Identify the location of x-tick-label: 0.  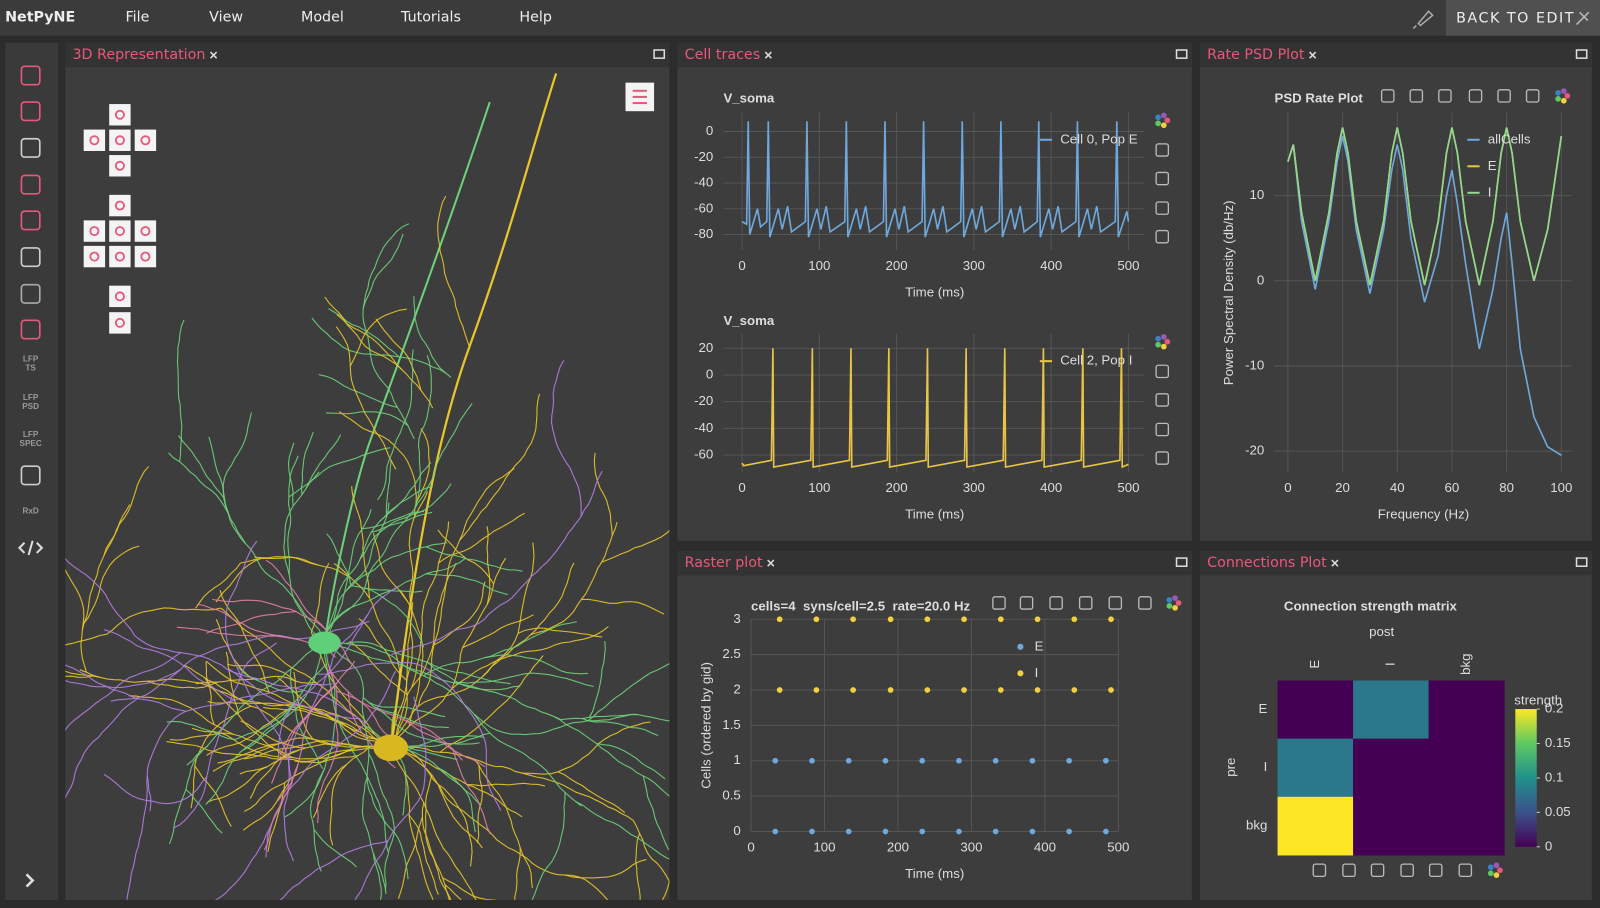
(1287, 487).